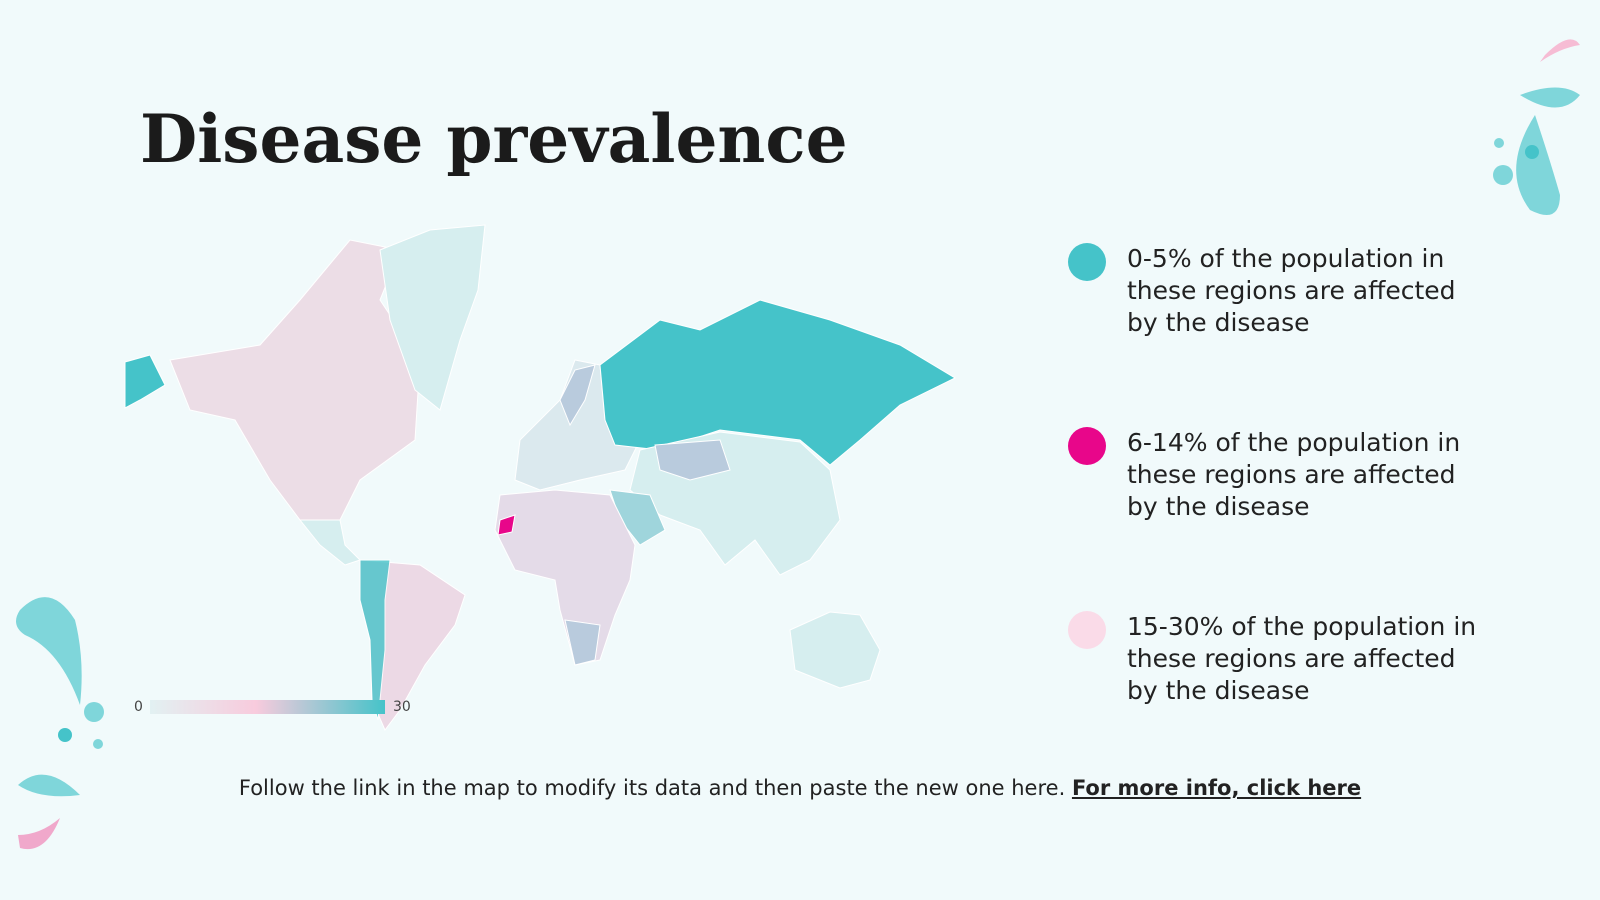 This screenshot has height=900, width=1600. I want to click on west-sahara, so click(506, 525).